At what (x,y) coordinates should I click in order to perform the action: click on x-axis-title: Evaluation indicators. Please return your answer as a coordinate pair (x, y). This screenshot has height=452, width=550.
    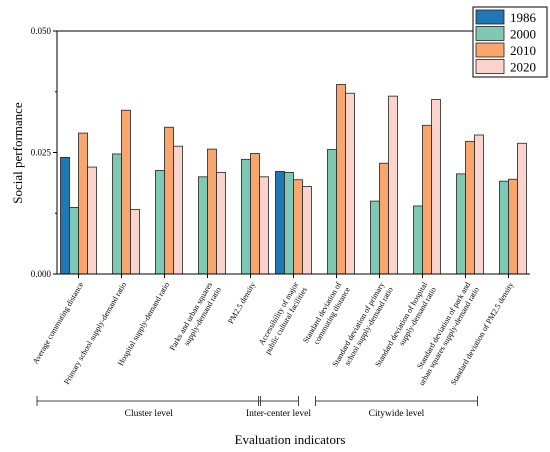
    Looking at the image, I should click on (290, 439).